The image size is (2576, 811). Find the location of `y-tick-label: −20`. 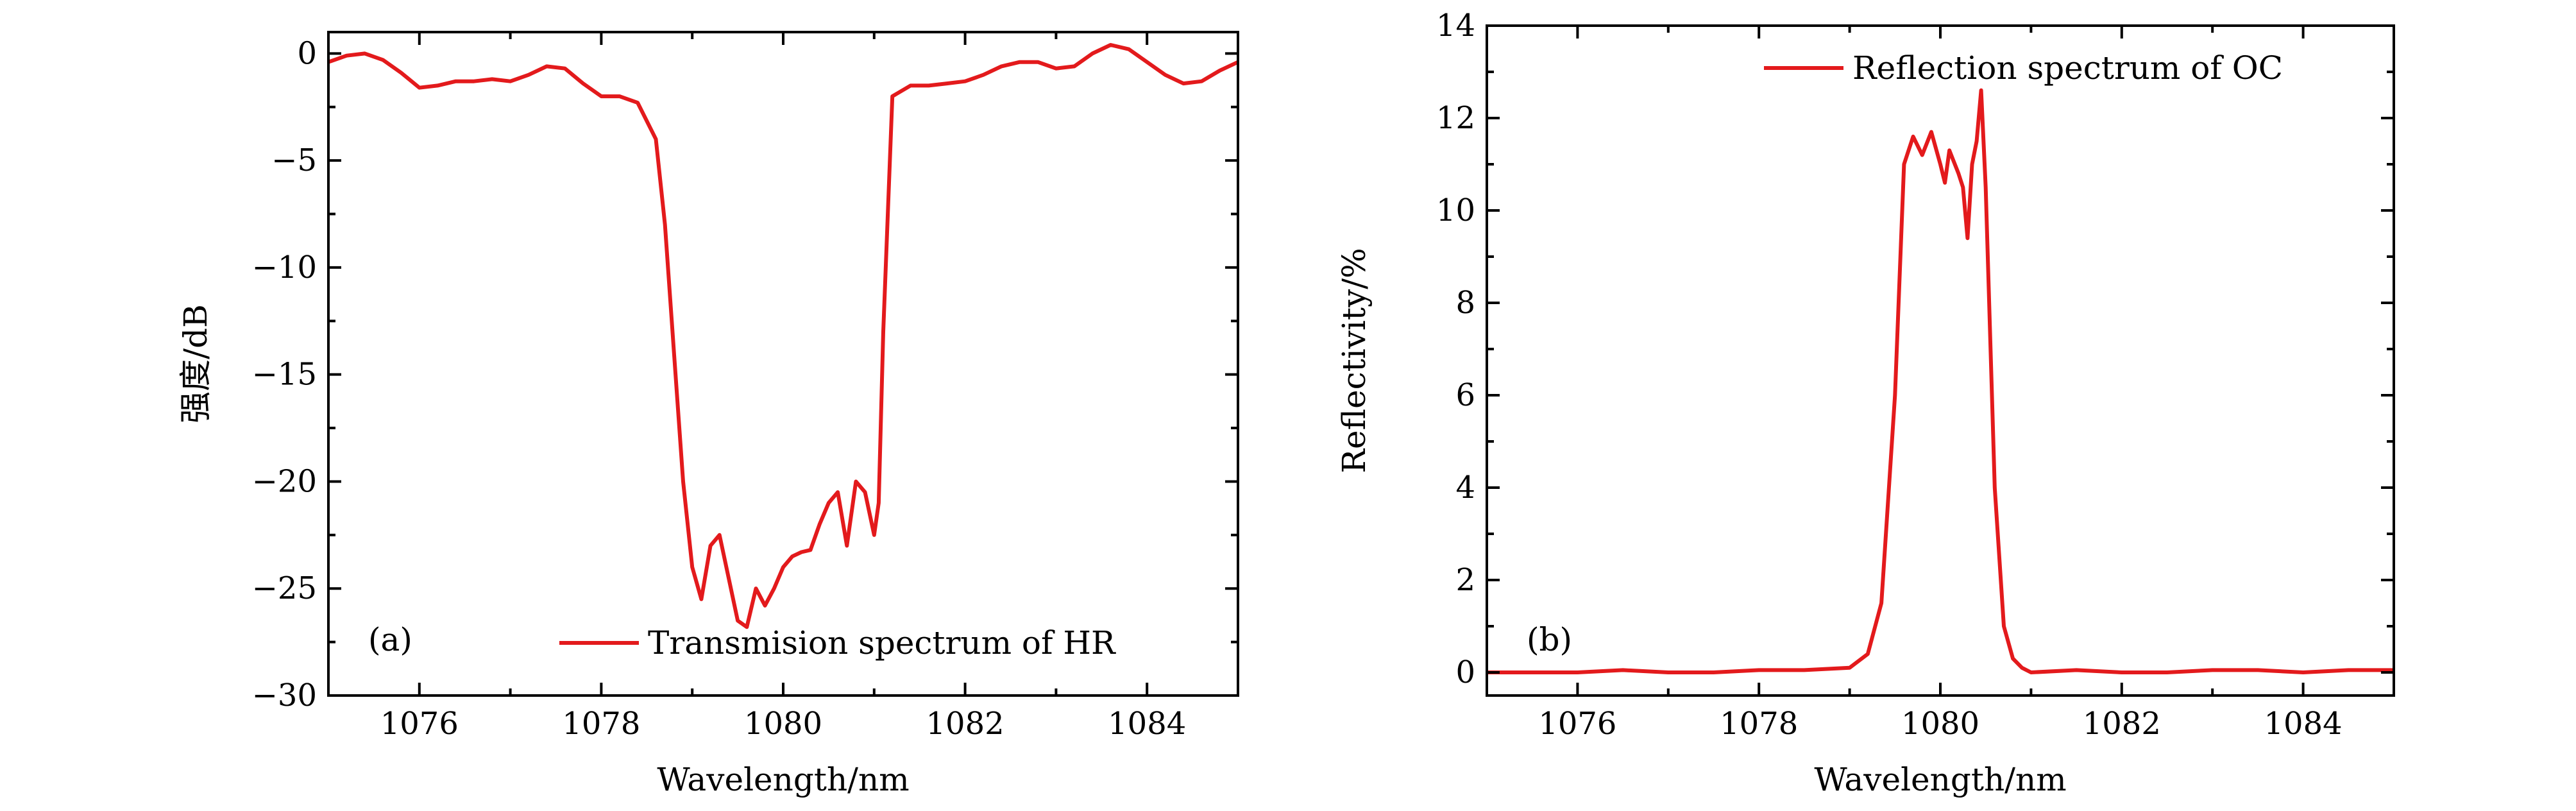

y-tick-label: −20 is located at coordinates (284, 481).